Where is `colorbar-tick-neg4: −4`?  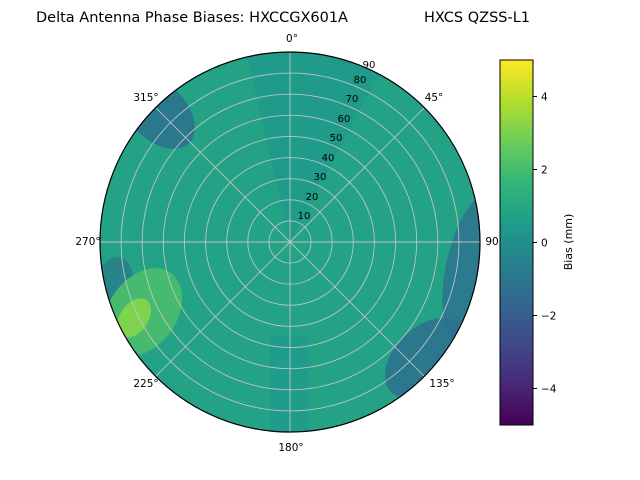 colorbar-tick-neg4: −4 is located at coordinates (549, 390).